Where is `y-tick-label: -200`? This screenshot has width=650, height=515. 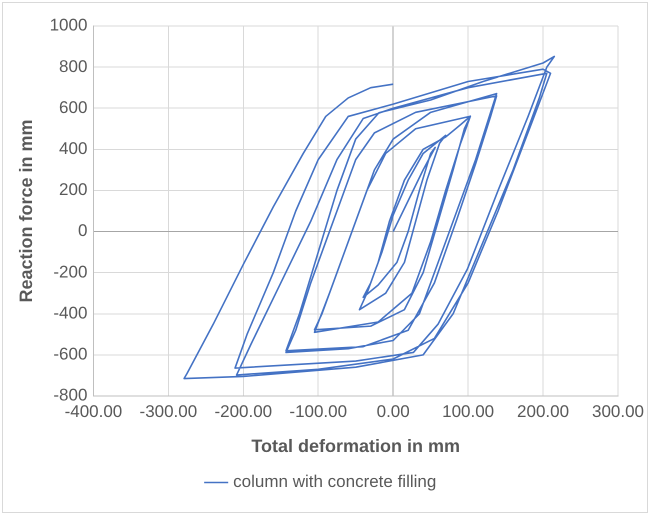 y-tick-label: -200 is located at coordinates (70, 272).